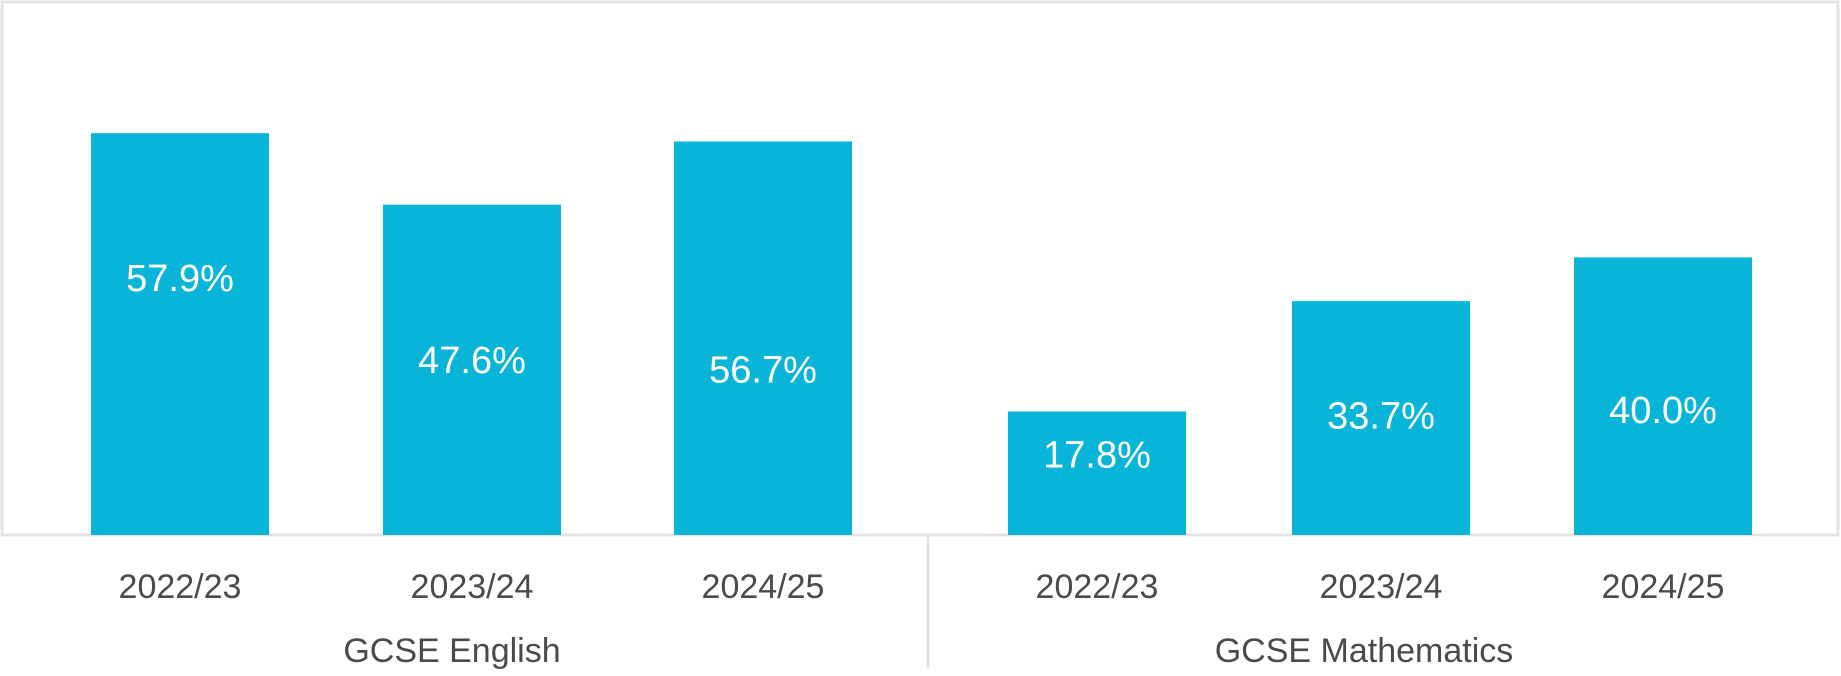 This screenshot has width=1841, height=676. Describe the element at coordinates (1364, 651) in the screenshot. I see `group-label: GCSE Mathematics` at that location.